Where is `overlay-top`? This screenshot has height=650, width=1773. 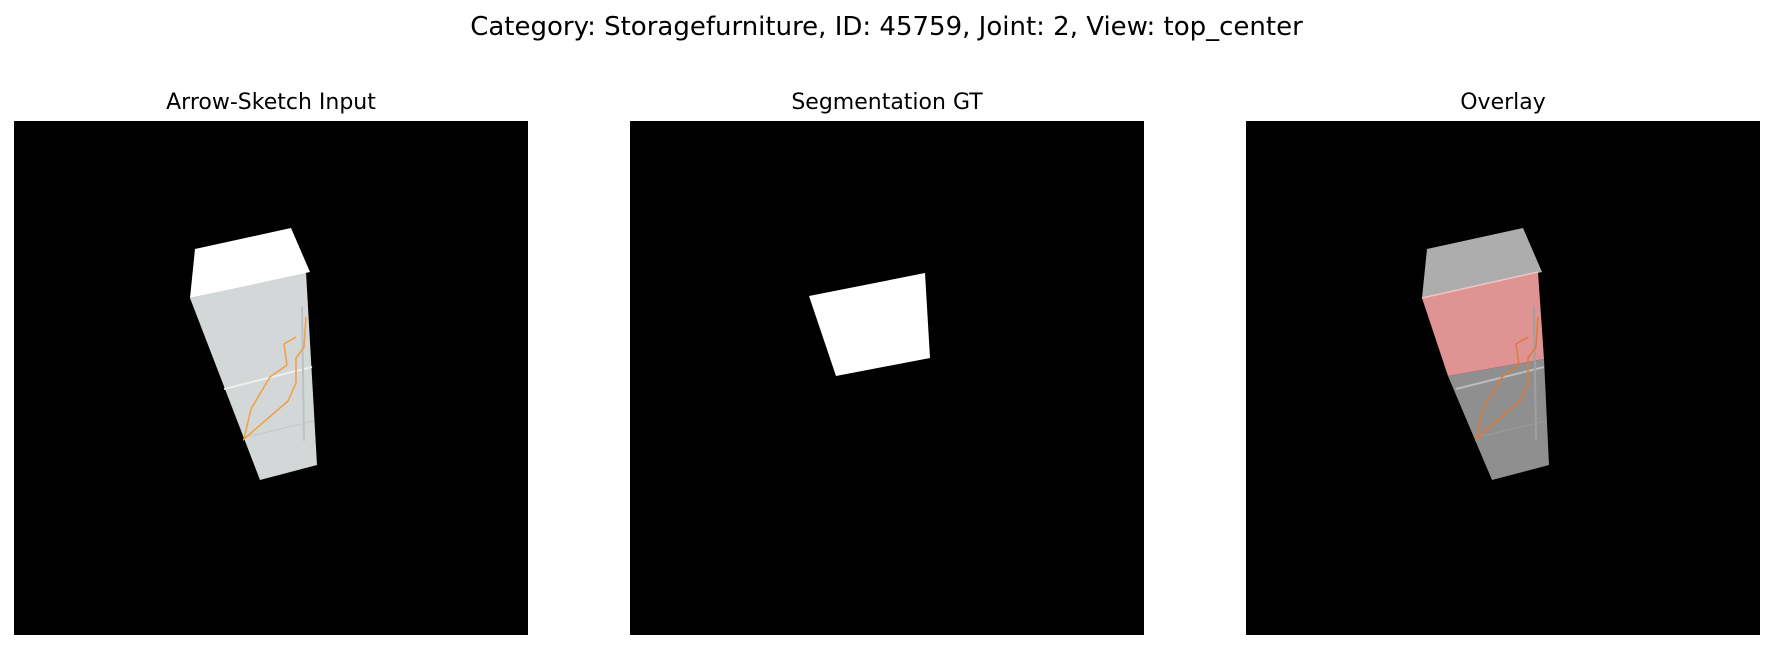
overlay-top is located at coordinates (1482, 263).